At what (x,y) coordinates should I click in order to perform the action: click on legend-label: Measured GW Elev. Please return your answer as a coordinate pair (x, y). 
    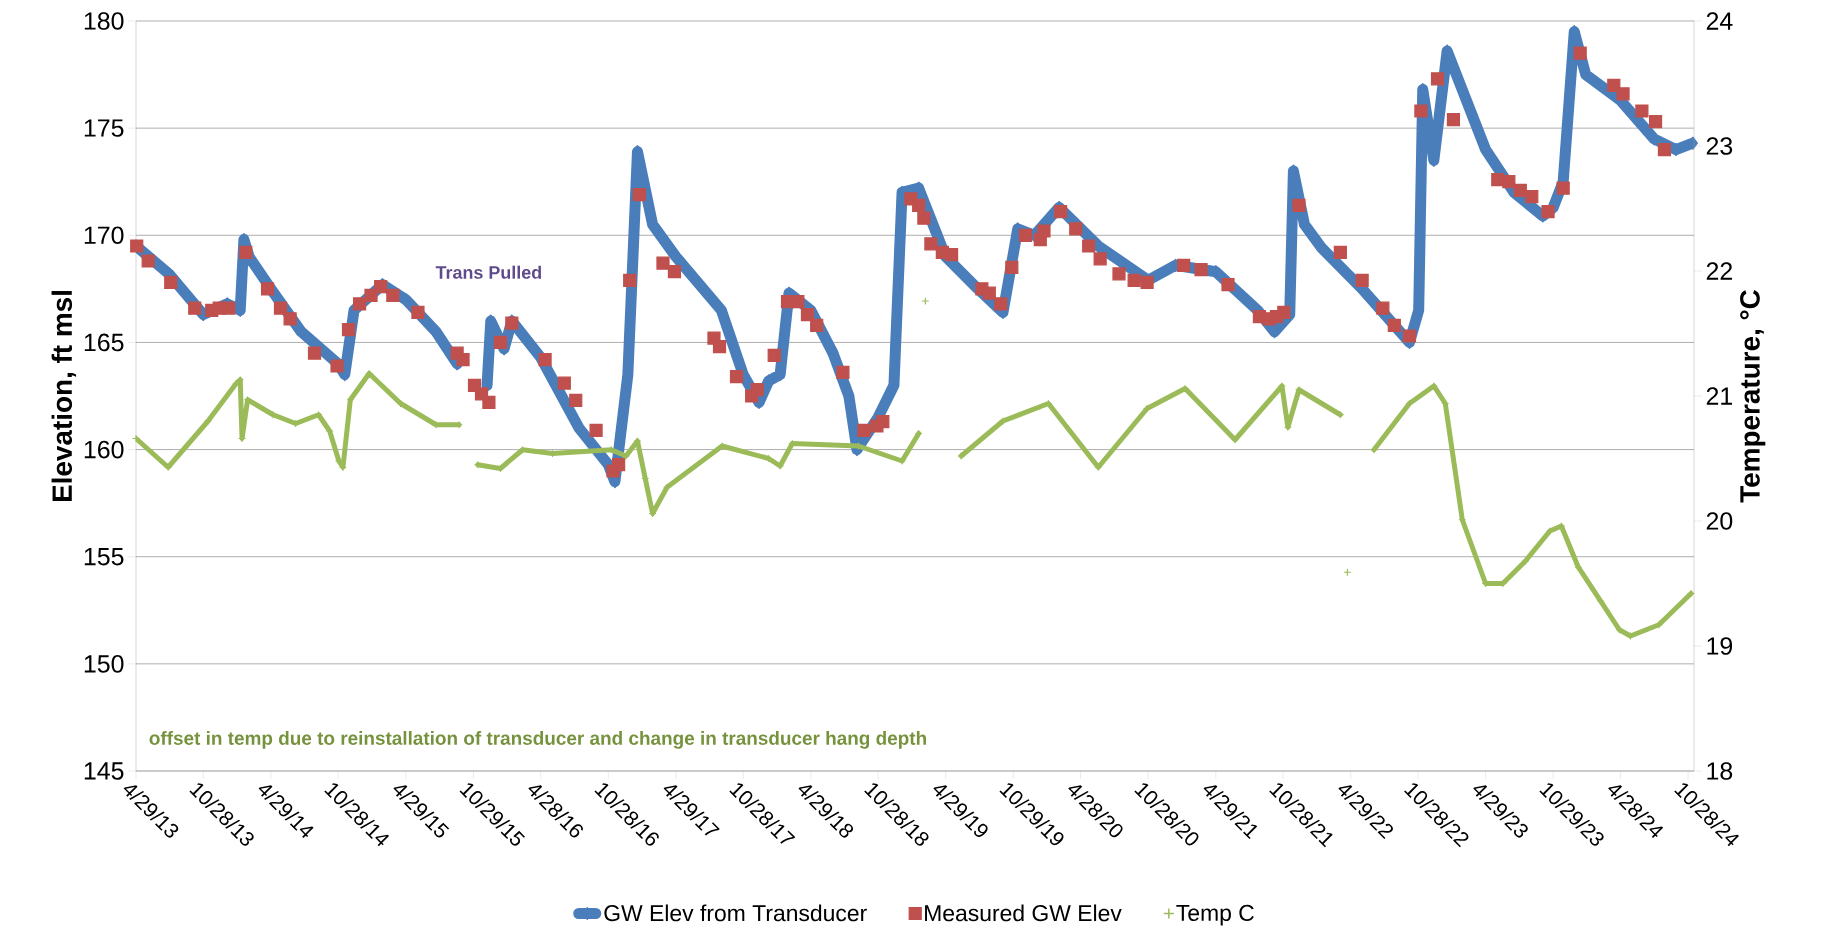
    Looking at the image, I should click on (1023, 913).